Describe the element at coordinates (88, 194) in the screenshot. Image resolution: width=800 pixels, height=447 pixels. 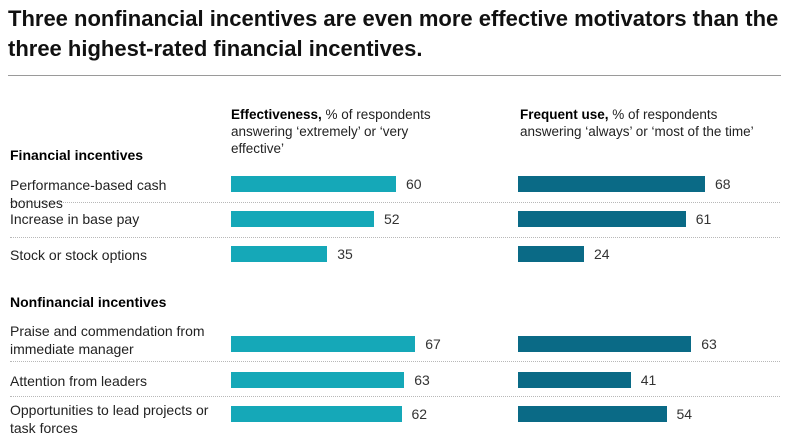
I see `category-label: Performance-based cash bonuses` at that location.